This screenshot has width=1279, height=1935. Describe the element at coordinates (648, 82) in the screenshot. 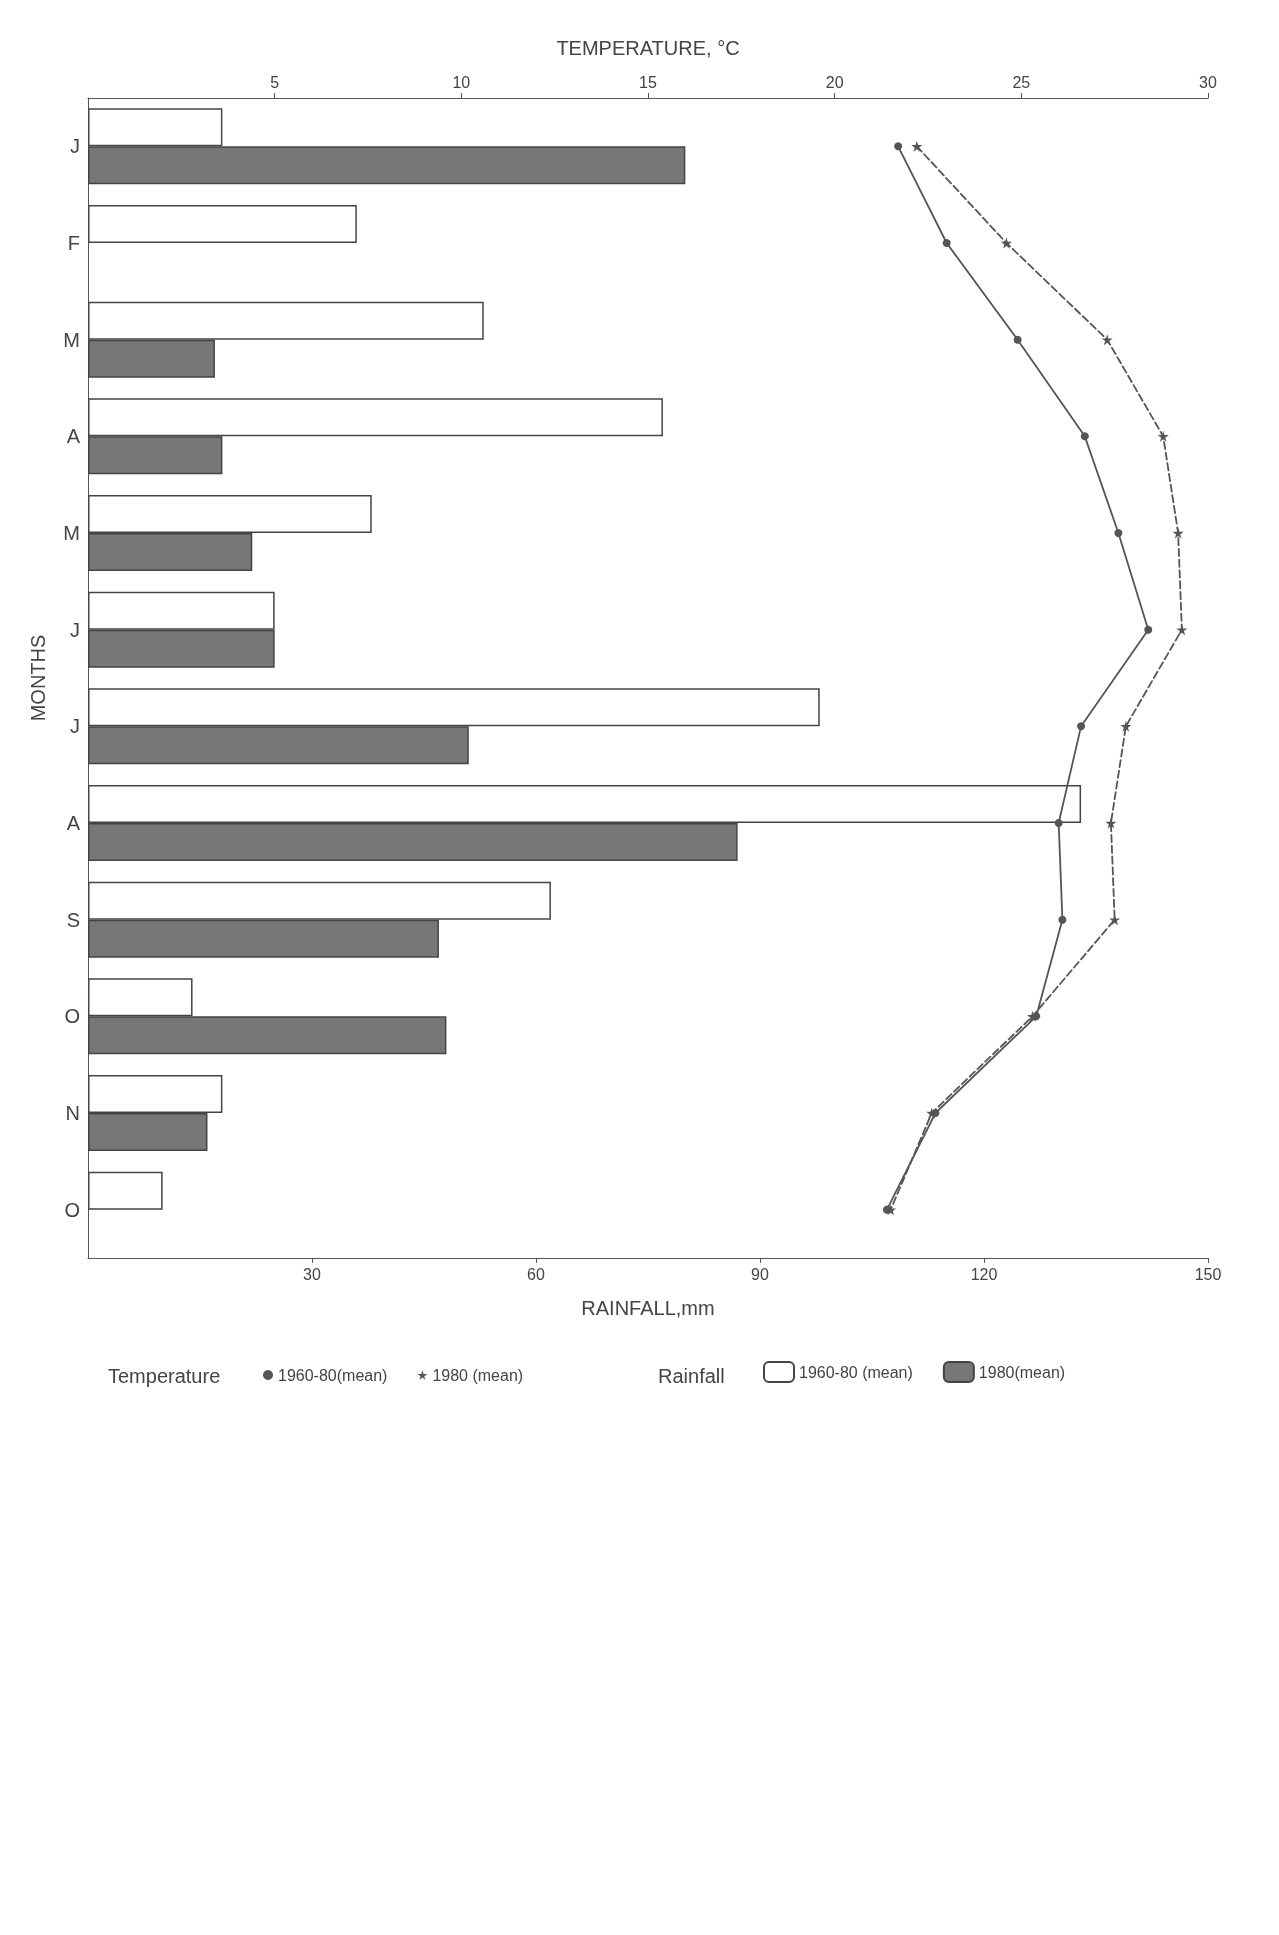

I see `x2-tick-label: 15` at that location.